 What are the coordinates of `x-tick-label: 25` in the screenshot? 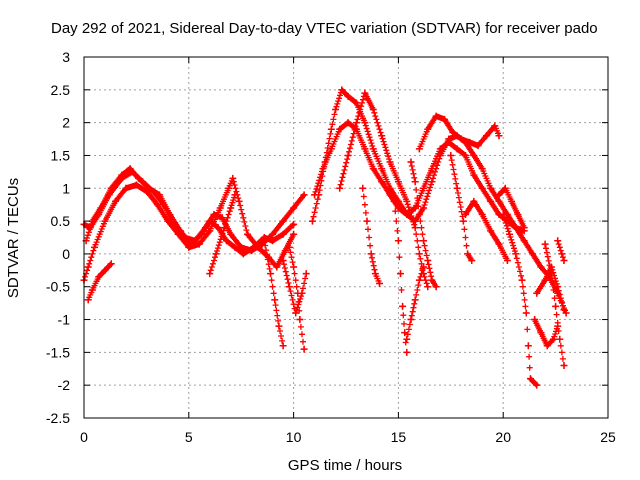 It's located at (608, 437).